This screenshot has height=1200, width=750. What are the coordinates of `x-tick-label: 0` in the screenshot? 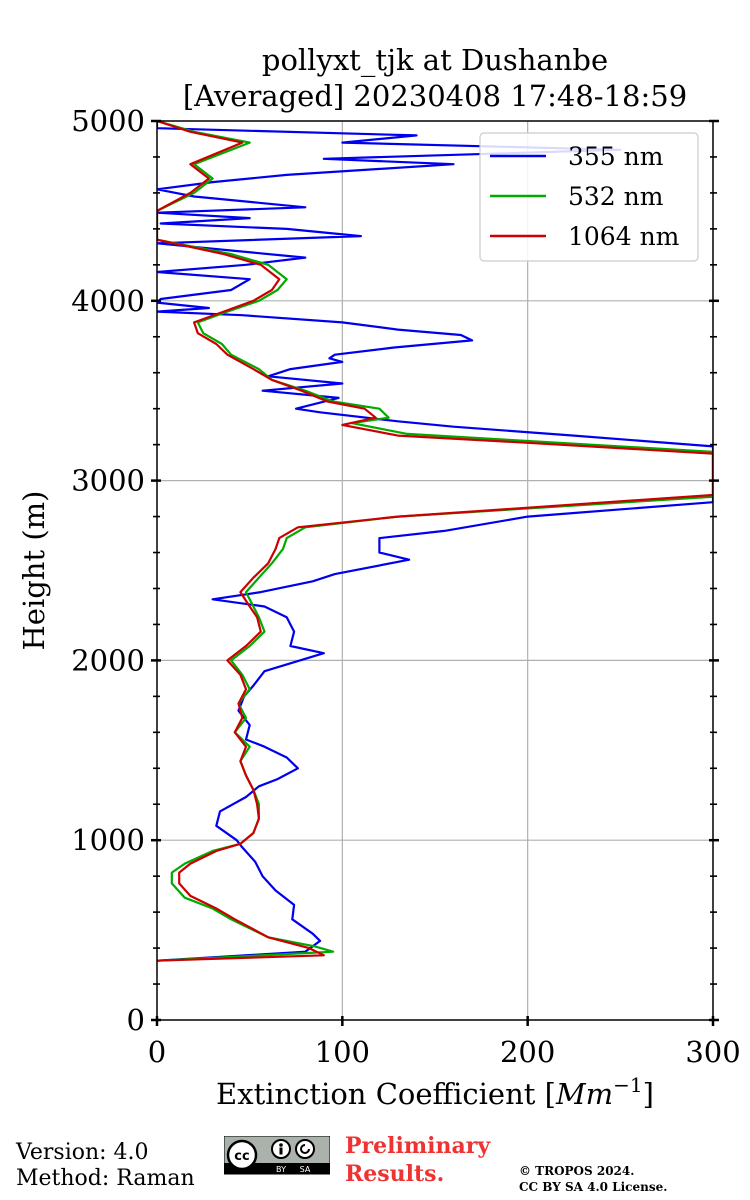 It's located at (157, 1052).